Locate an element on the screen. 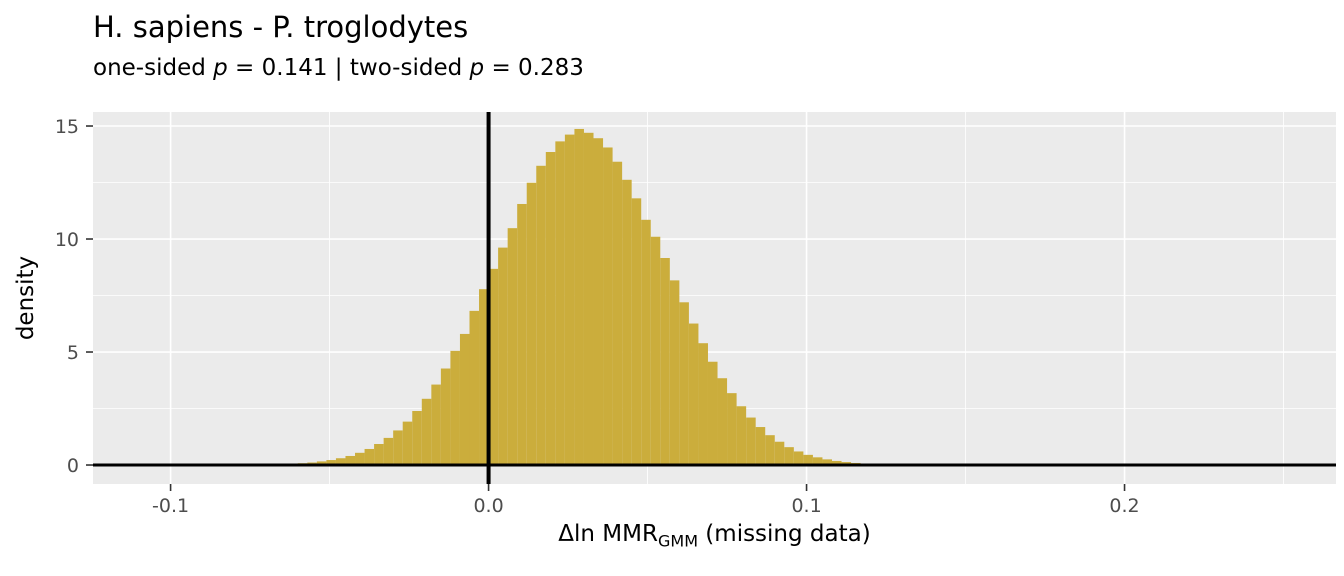  y-tick-label: 10 is located at coordinates (67, 240).